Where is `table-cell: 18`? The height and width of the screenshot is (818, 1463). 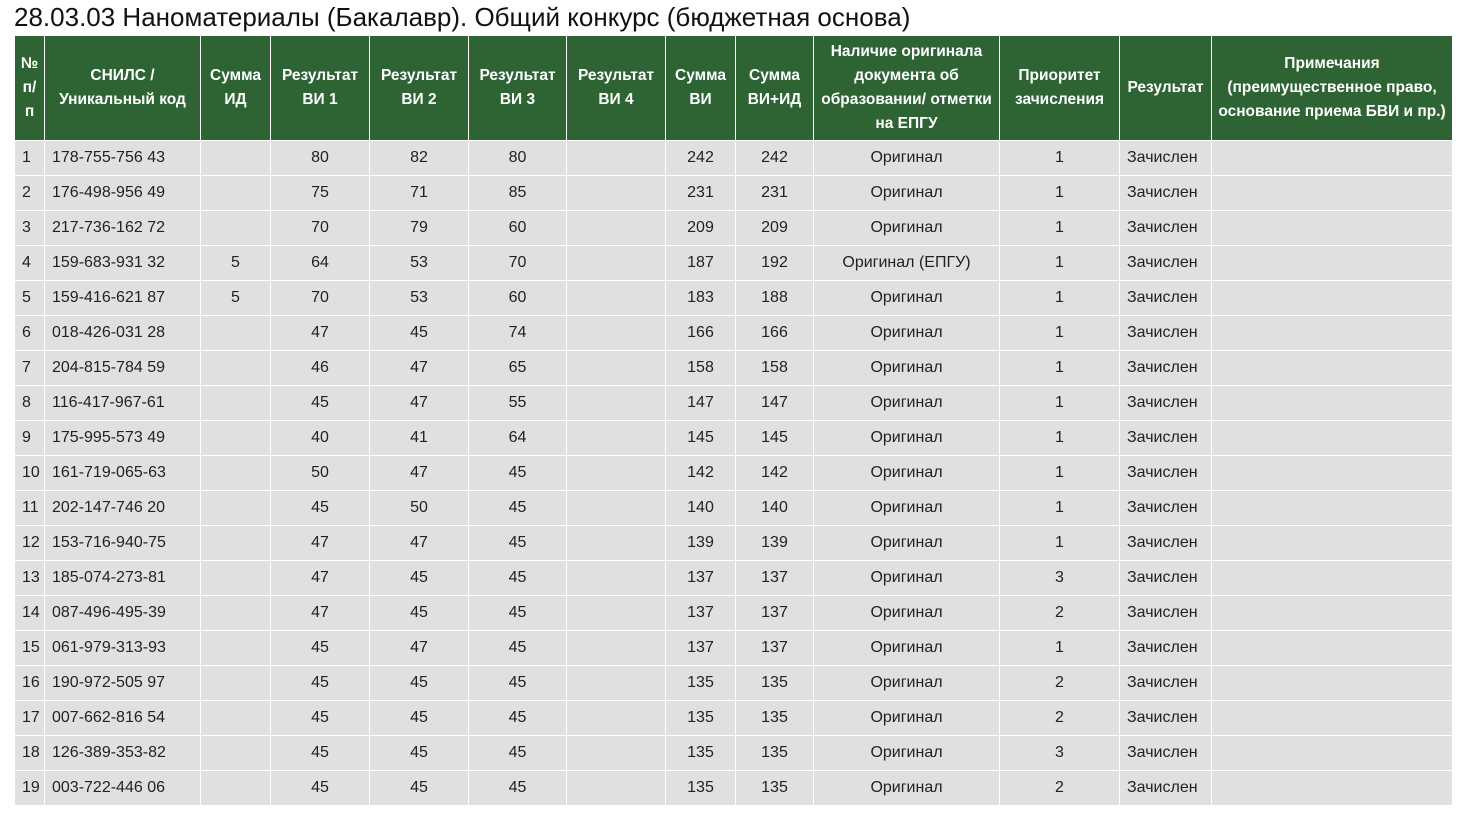
table-cell: 18 is located at coordinates (29, 753).